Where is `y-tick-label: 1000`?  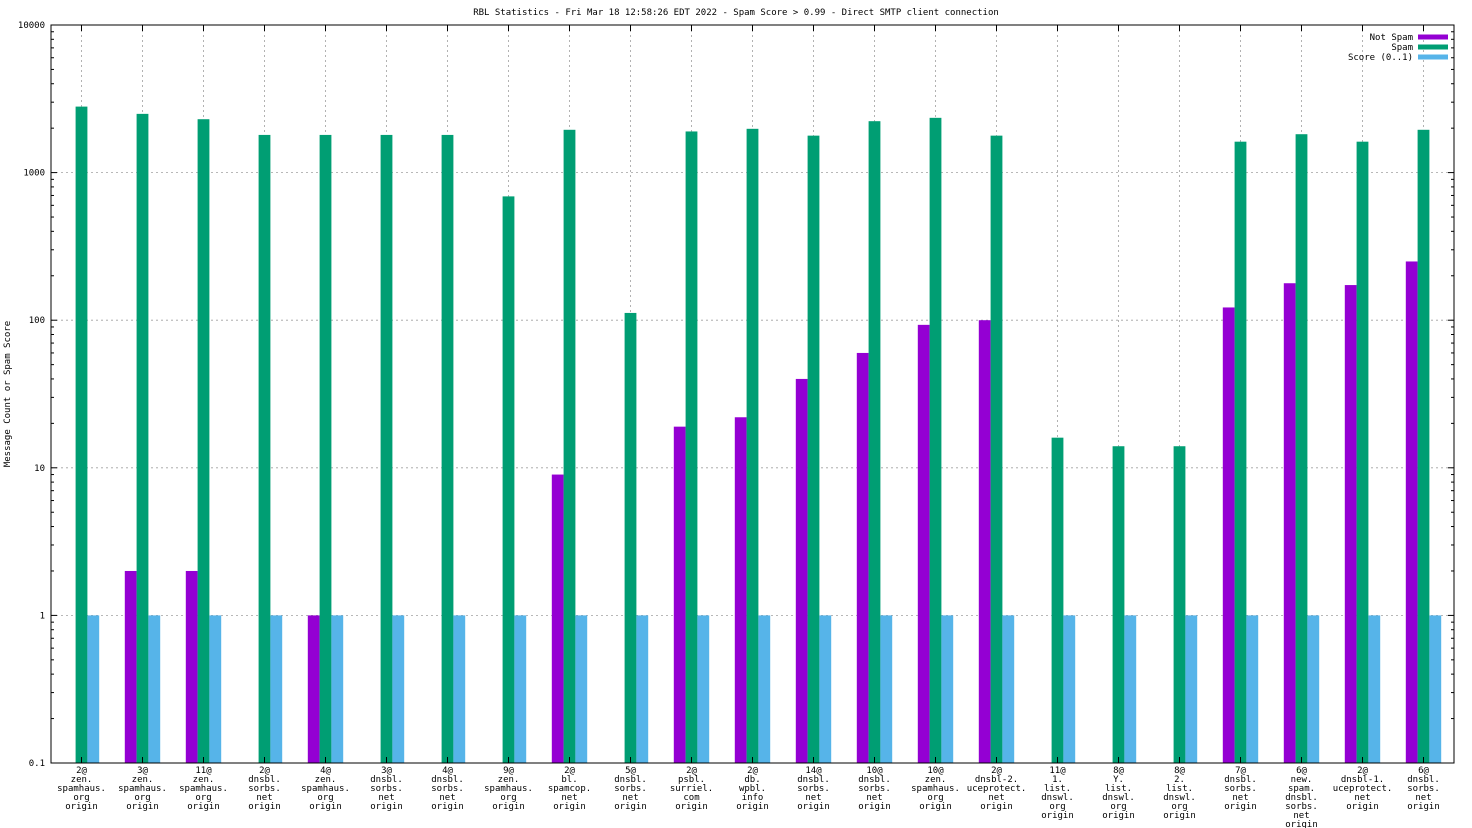 y-tick-label: 1000 is located at coordinates (34, 174).